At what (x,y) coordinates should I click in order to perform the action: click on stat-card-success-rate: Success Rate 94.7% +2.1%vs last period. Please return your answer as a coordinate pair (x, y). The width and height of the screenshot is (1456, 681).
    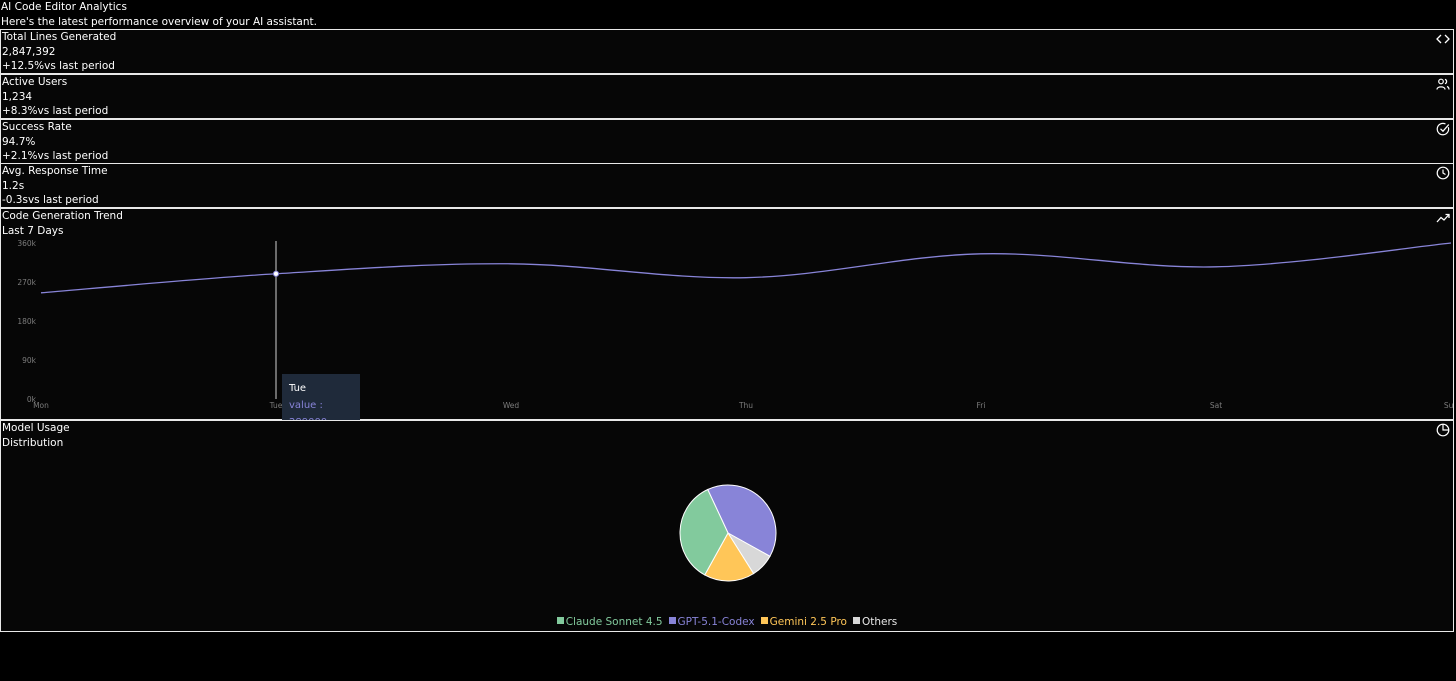
    Looking at the image, I should click on (727, 141).